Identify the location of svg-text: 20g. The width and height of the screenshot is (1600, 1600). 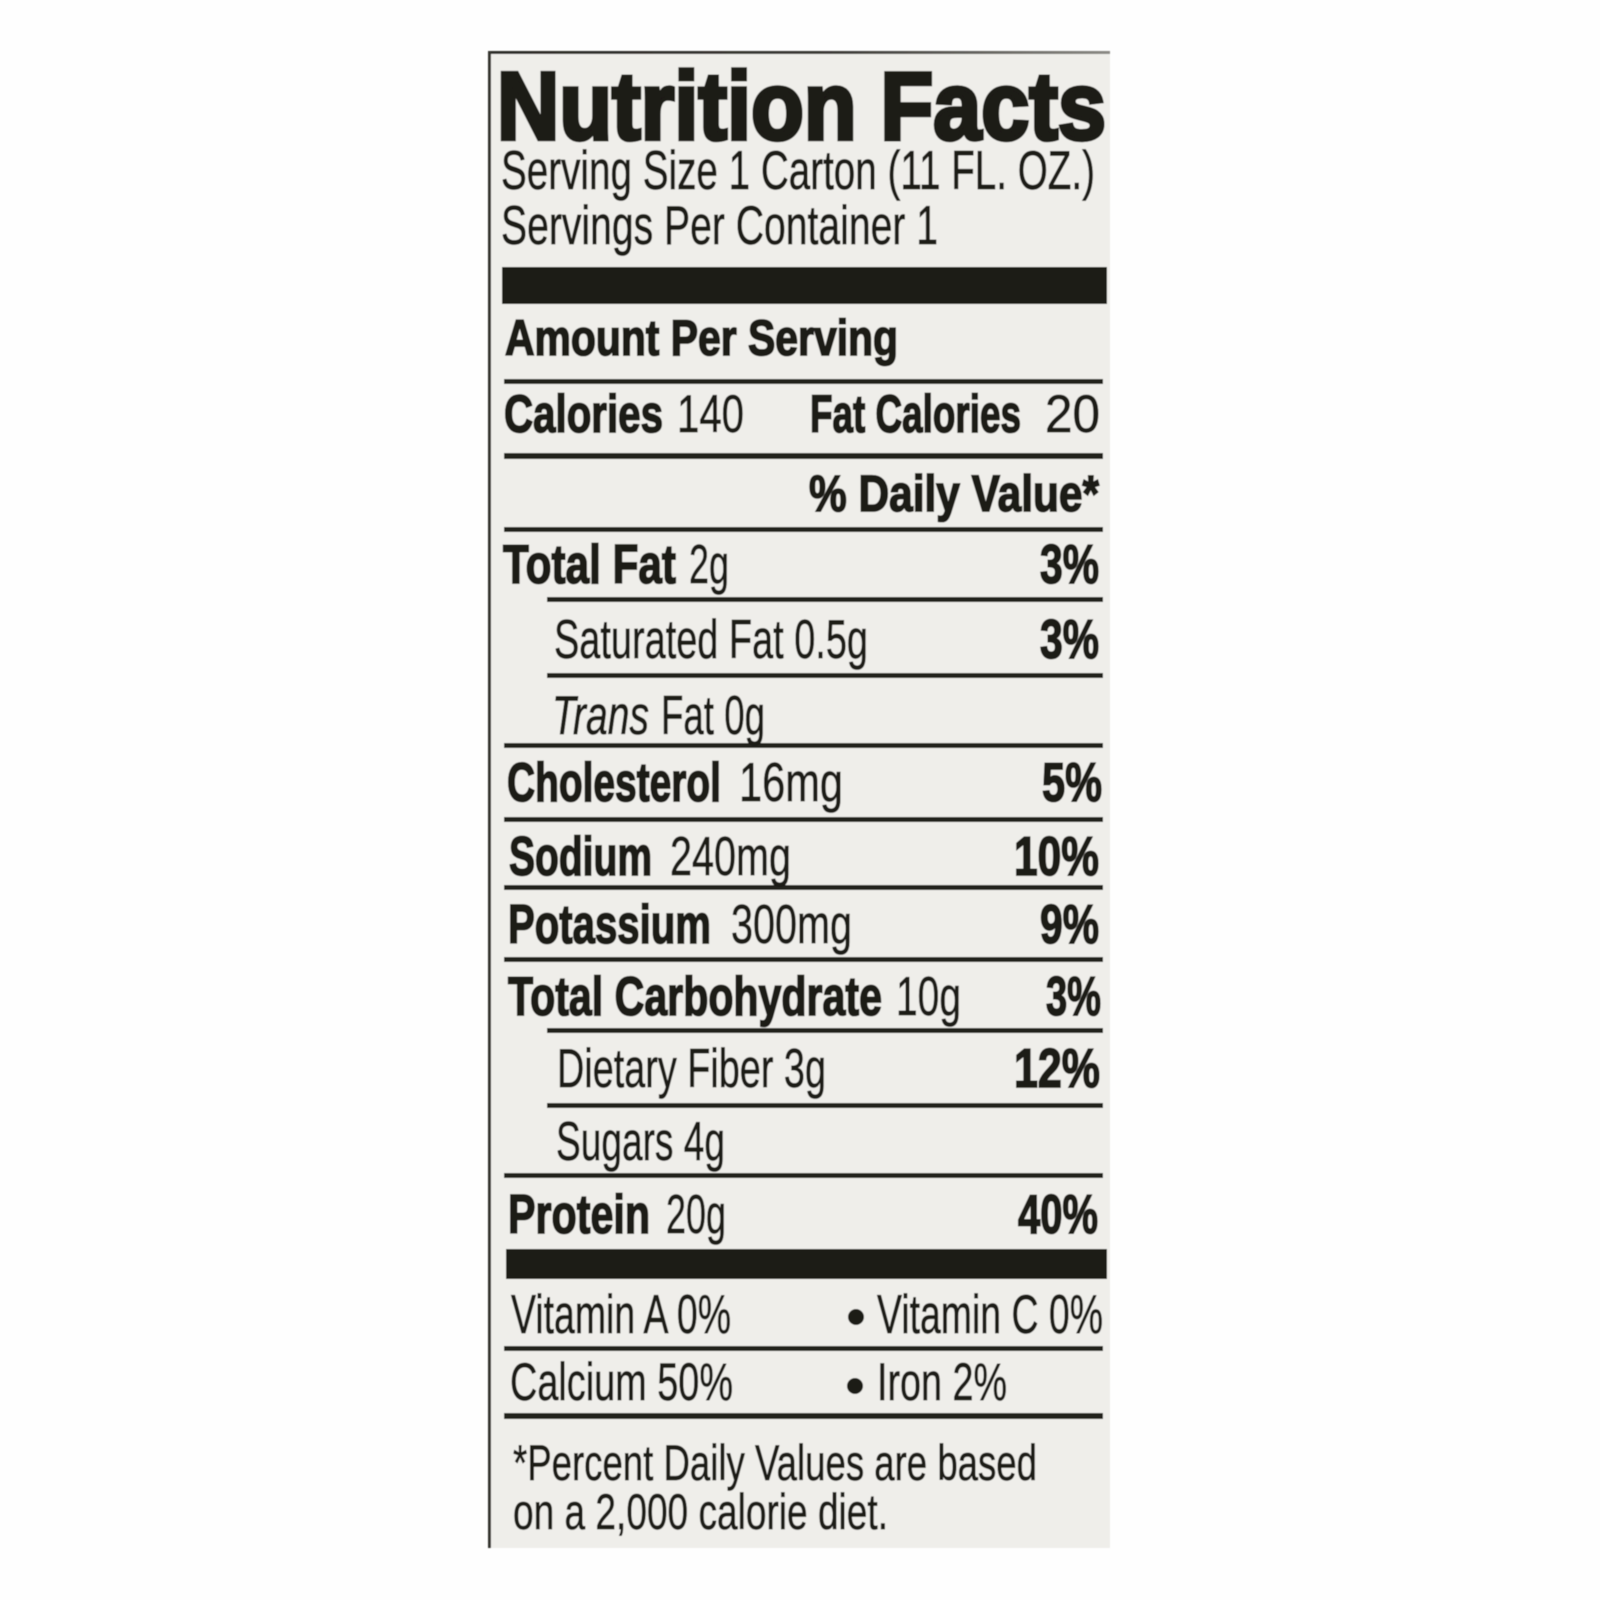
(696, 1214).